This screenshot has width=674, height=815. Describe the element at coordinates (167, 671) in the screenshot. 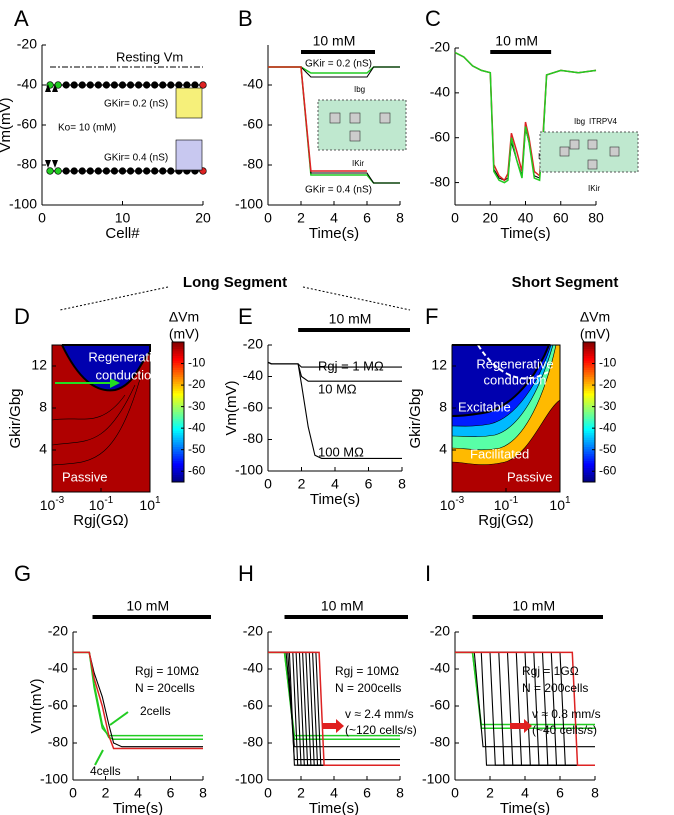

I see `annotation: Rgj = 10MΩ` at that location.